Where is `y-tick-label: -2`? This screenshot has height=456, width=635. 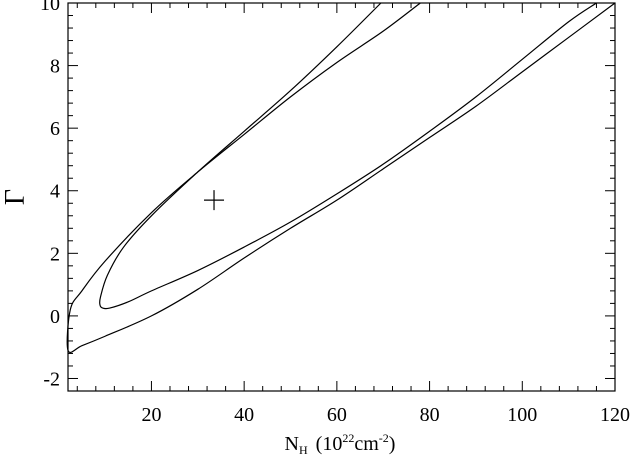 y-tick-label: -2 is located at coordinates (51, 379).